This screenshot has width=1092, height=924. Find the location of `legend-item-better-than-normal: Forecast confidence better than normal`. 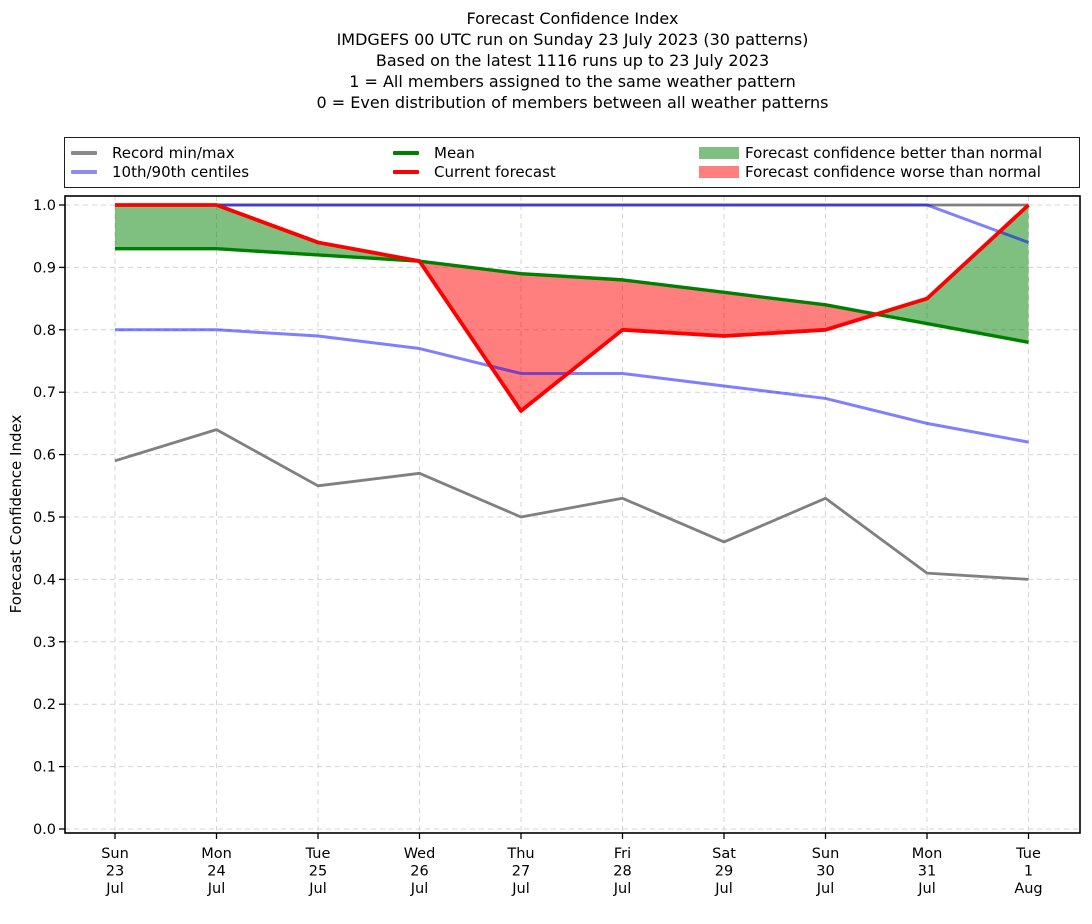

legend-item-better-than-normal: Forecast confidence better than normal is located at coordinates (870, 153).